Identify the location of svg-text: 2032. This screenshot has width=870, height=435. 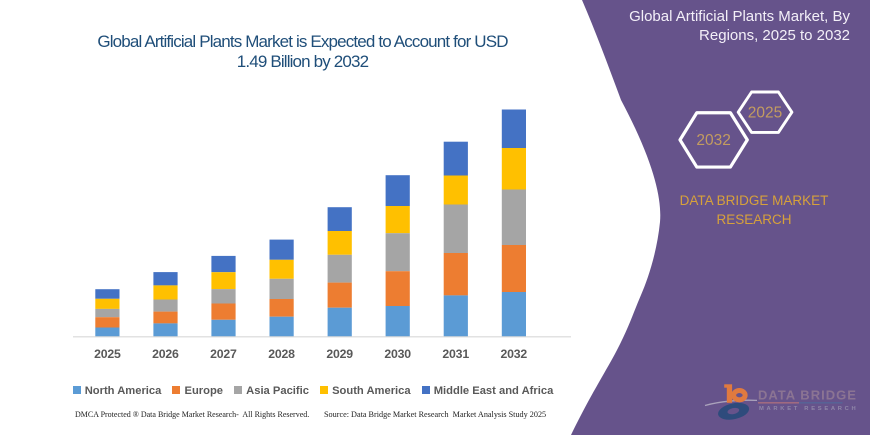
(713, 140).